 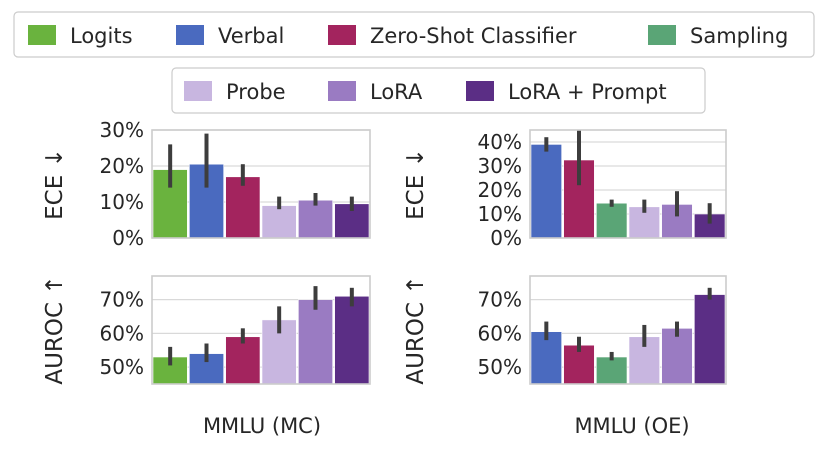 What do you see at coordinates (342, 91) in the screenshot?
I see `legend-swatch-lora` at bounding box center [342, 91].